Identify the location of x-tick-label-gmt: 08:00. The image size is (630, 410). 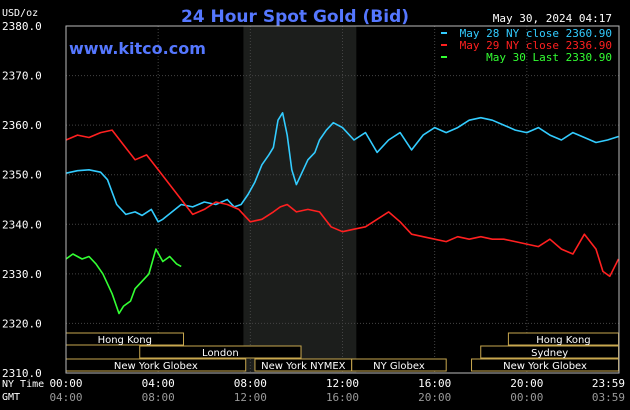
(158, 397).